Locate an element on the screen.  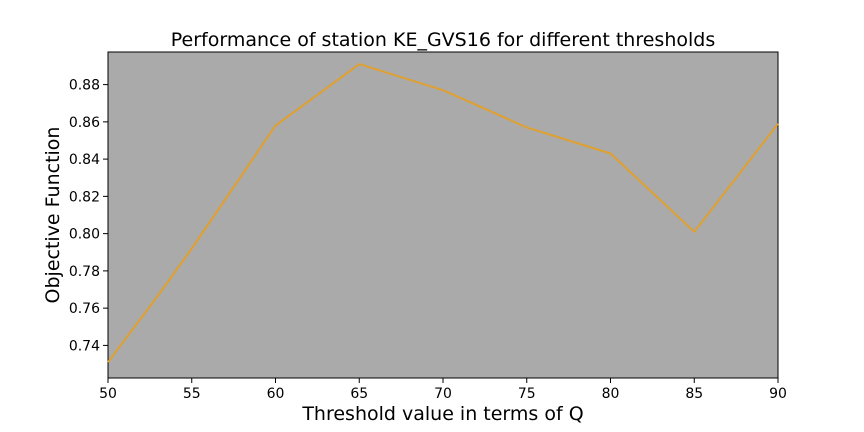
x-tick-label: 90 is located at coordinates (778, 394).